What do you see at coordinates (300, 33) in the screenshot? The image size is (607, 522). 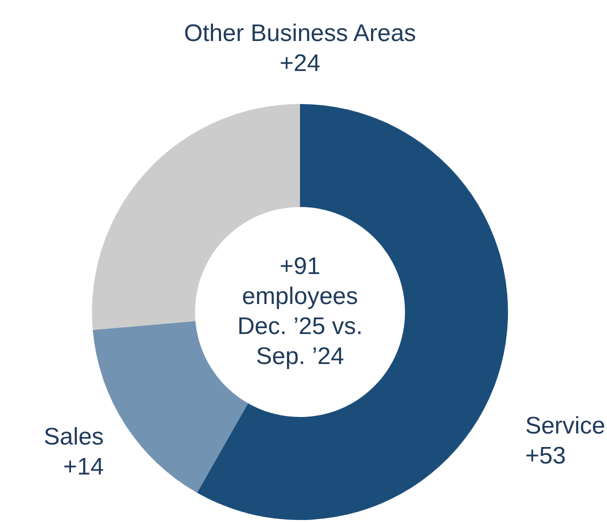 I see `slice-label: Other Business Areas` at bounding box center [300, 33].